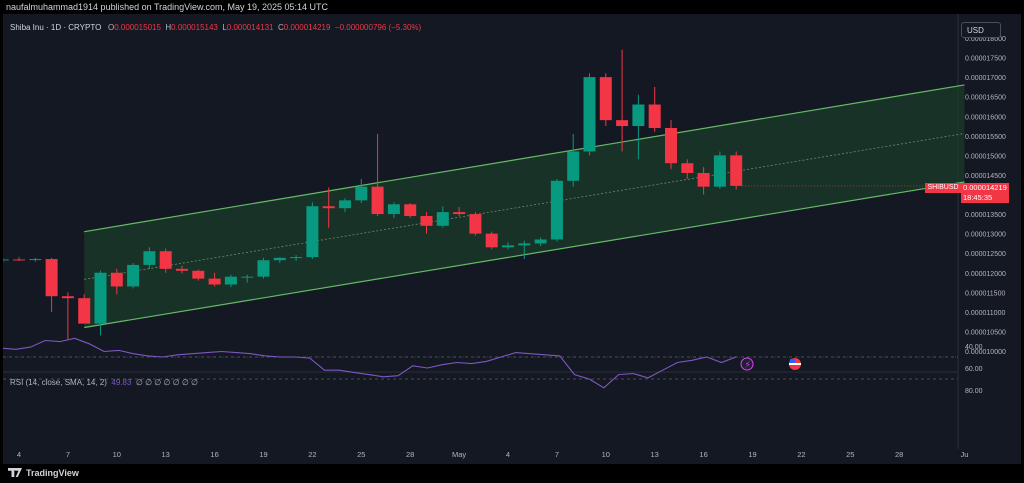 Image resolution: width=1024 pixels, height=483 pixels. I want to click on price-axis-tick: 0.000015000, so click(985, 156).